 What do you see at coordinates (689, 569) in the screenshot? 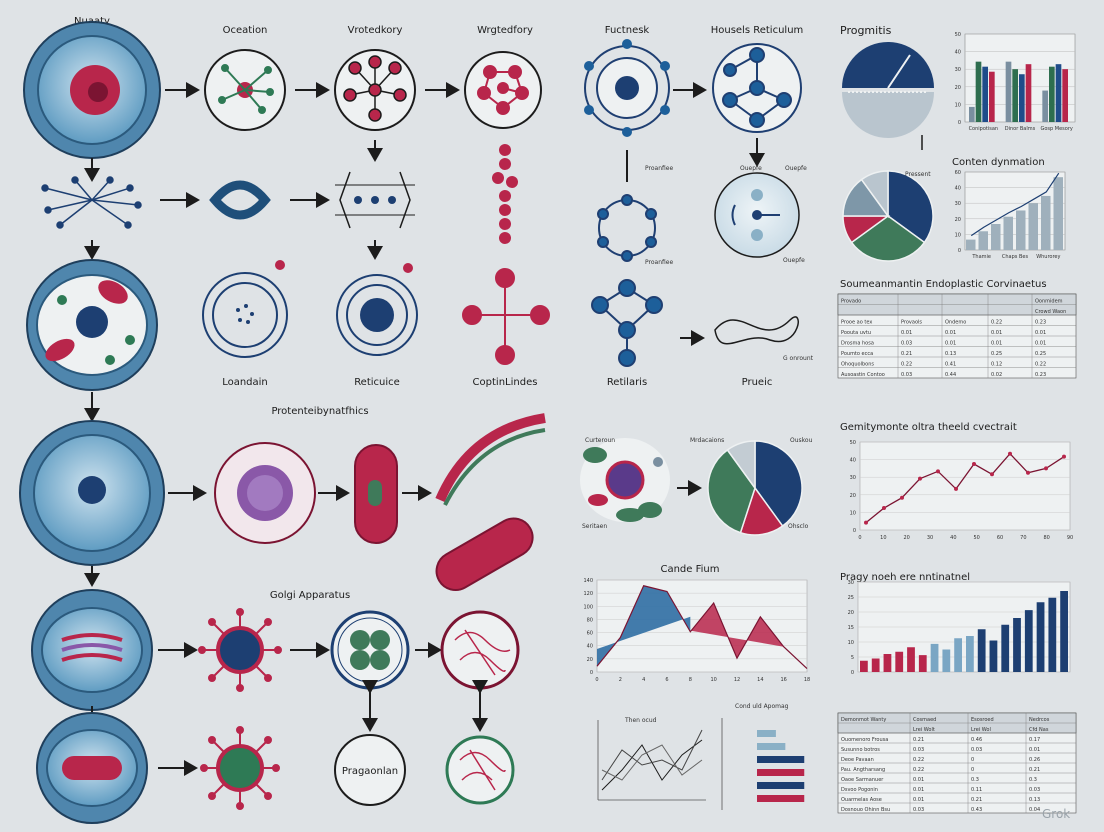
I see `cande-fium-title: Cande Fium` at bounding box center [689, 569].